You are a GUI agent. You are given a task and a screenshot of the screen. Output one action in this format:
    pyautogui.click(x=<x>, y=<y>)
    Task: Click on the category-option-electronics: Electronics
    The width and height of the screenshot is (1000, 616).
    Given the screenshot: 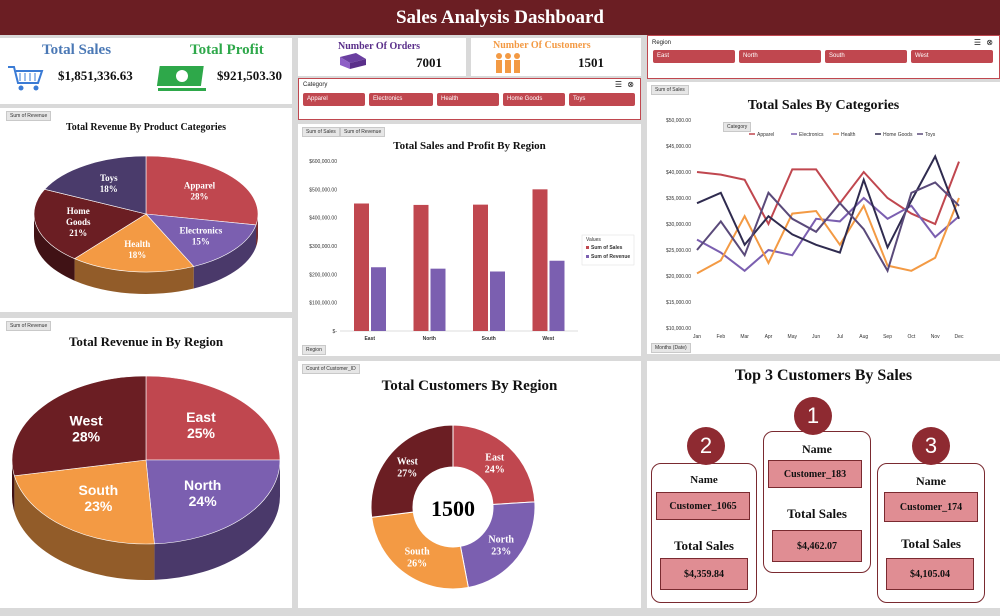 What is the action you would take?
    pyautogui.click(x=401, y=99)
    